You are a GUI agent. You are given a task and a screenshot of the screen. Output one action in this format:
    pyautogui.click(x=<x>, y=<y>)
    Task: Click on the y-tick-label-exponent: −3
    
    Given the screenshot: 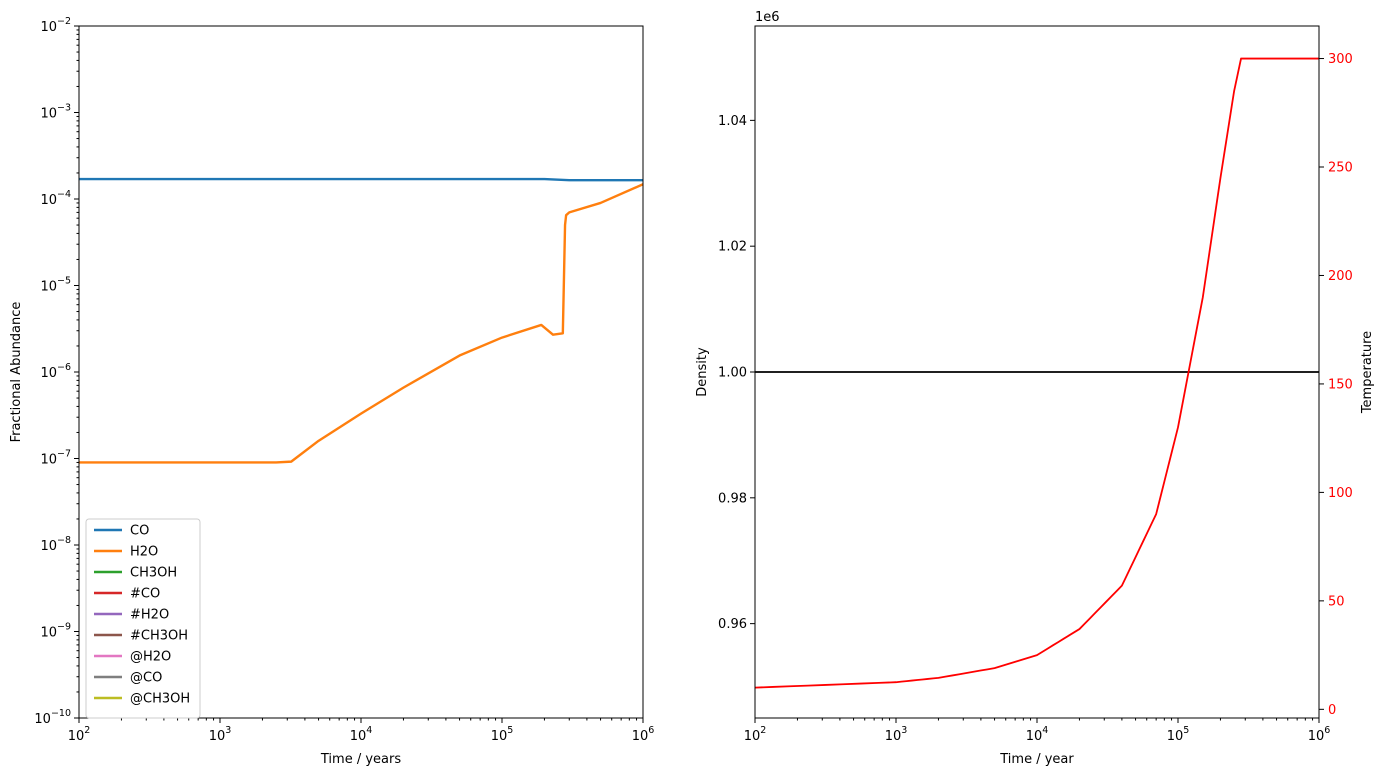 What is the action you would take?
    pyautogui.click(x=64, y=108)
    